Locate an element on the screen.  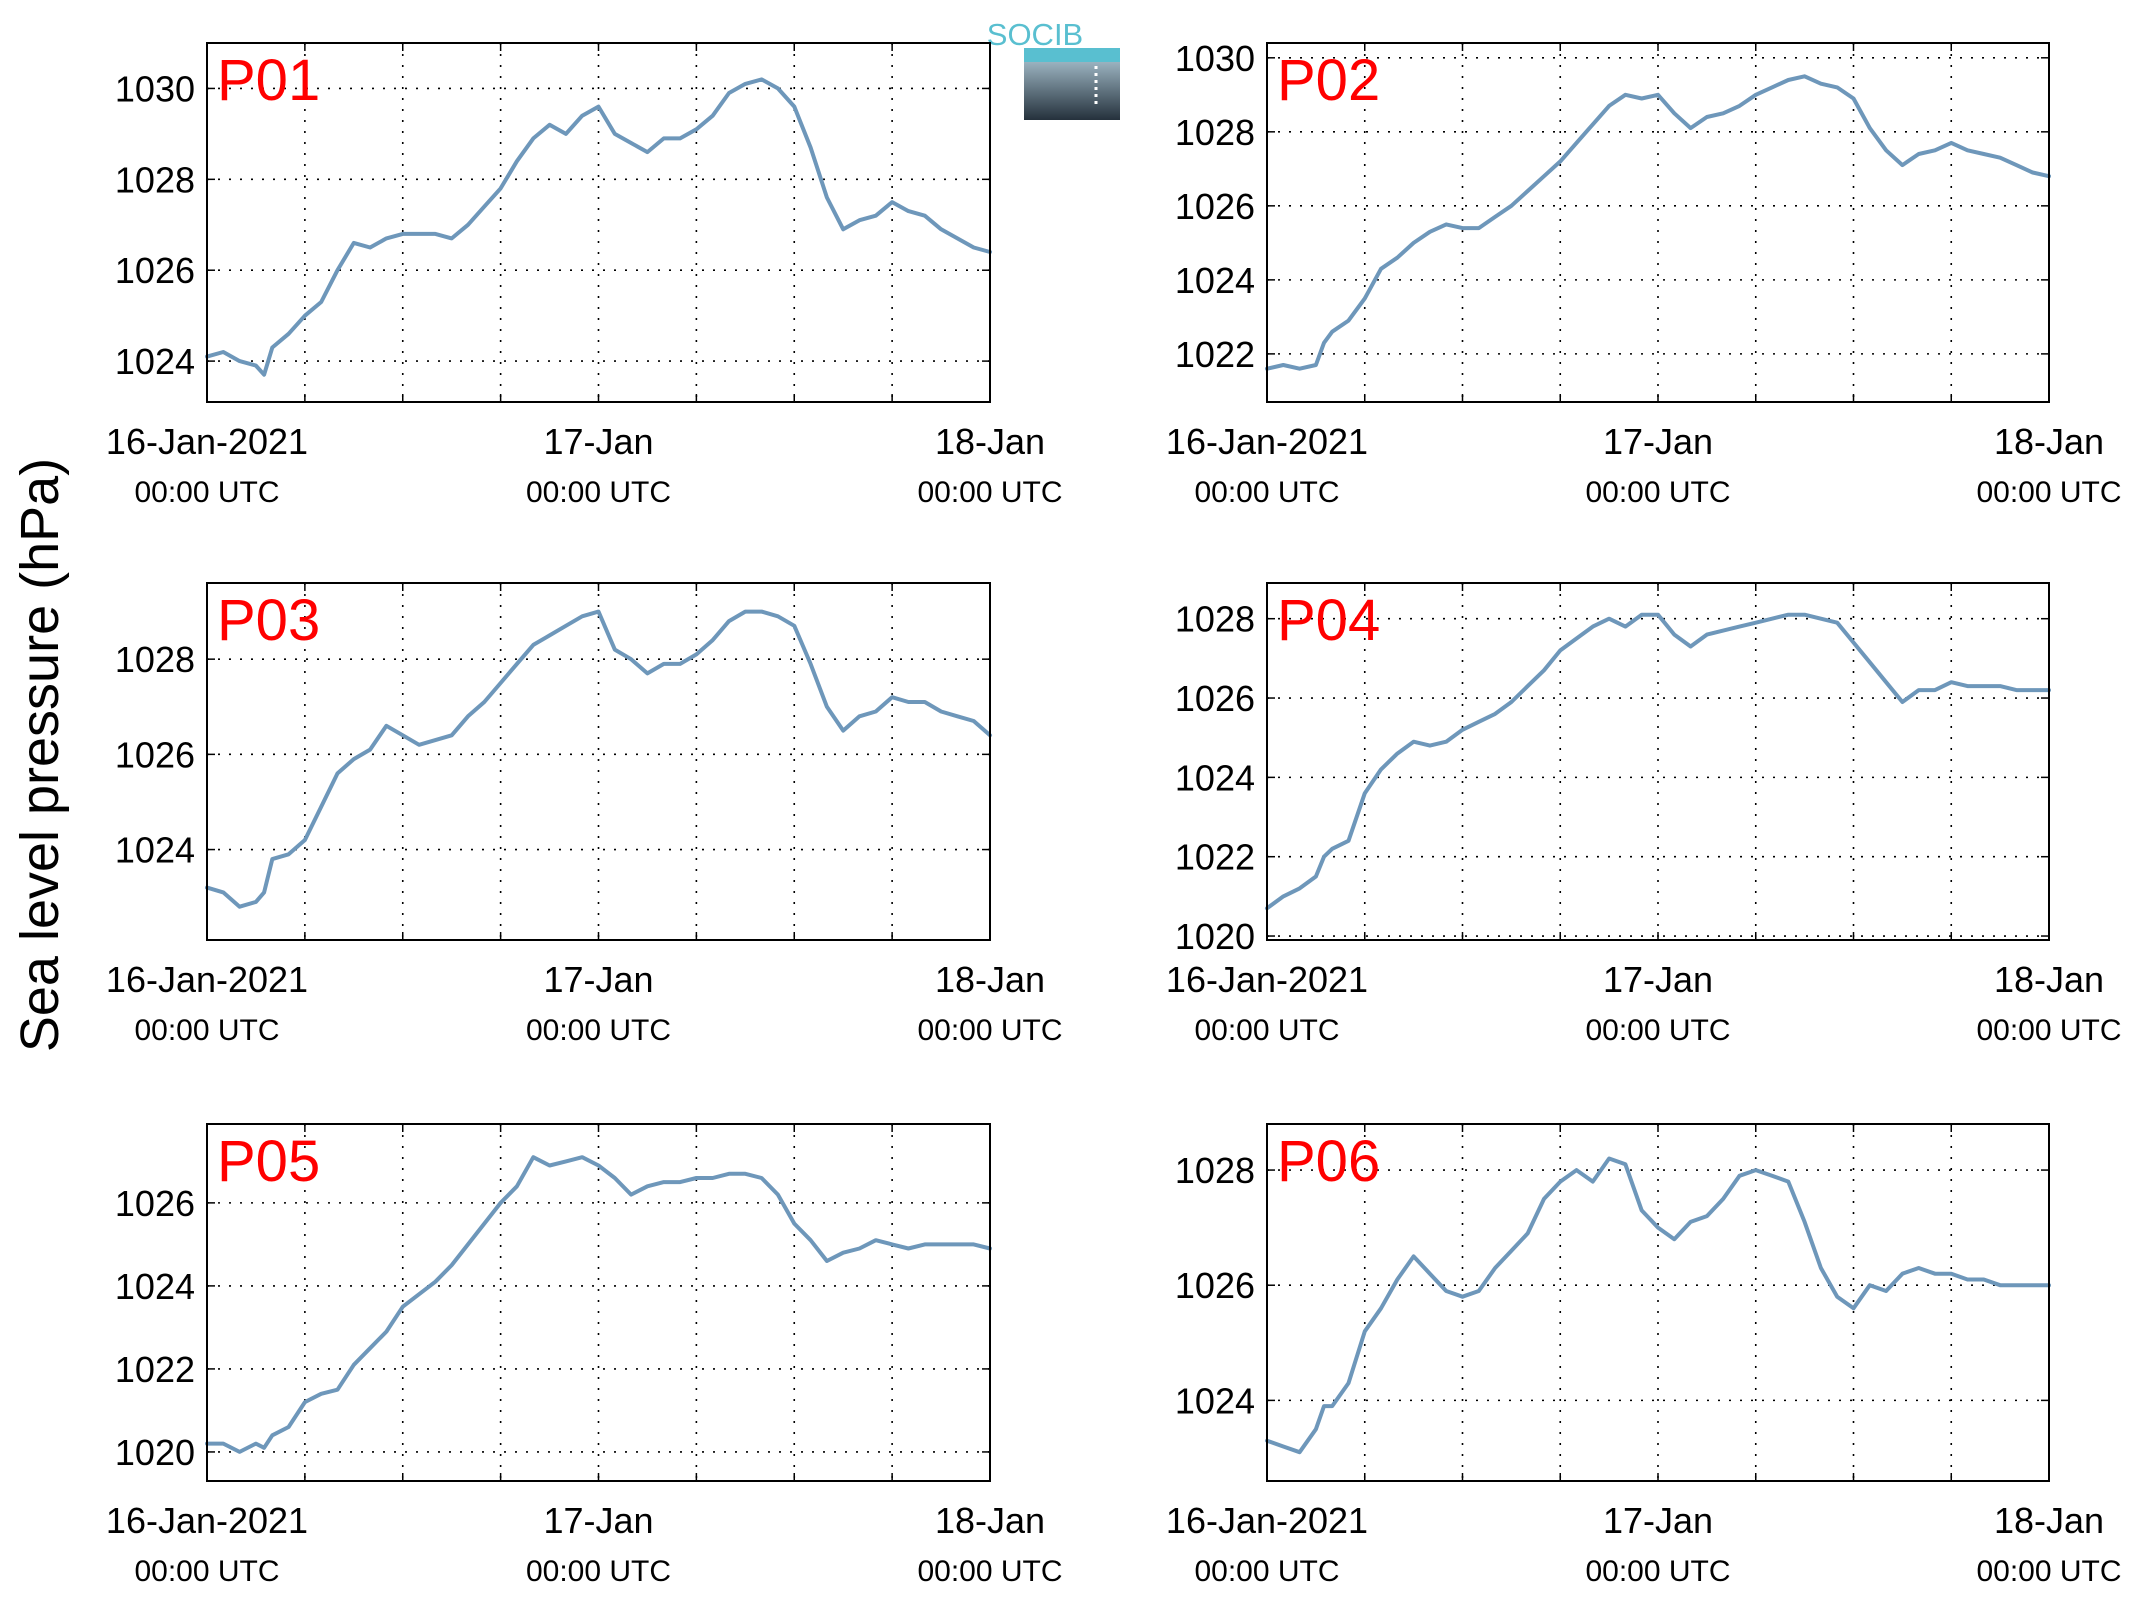
panel-label: P06 is located at coordinates (1328, 1161).